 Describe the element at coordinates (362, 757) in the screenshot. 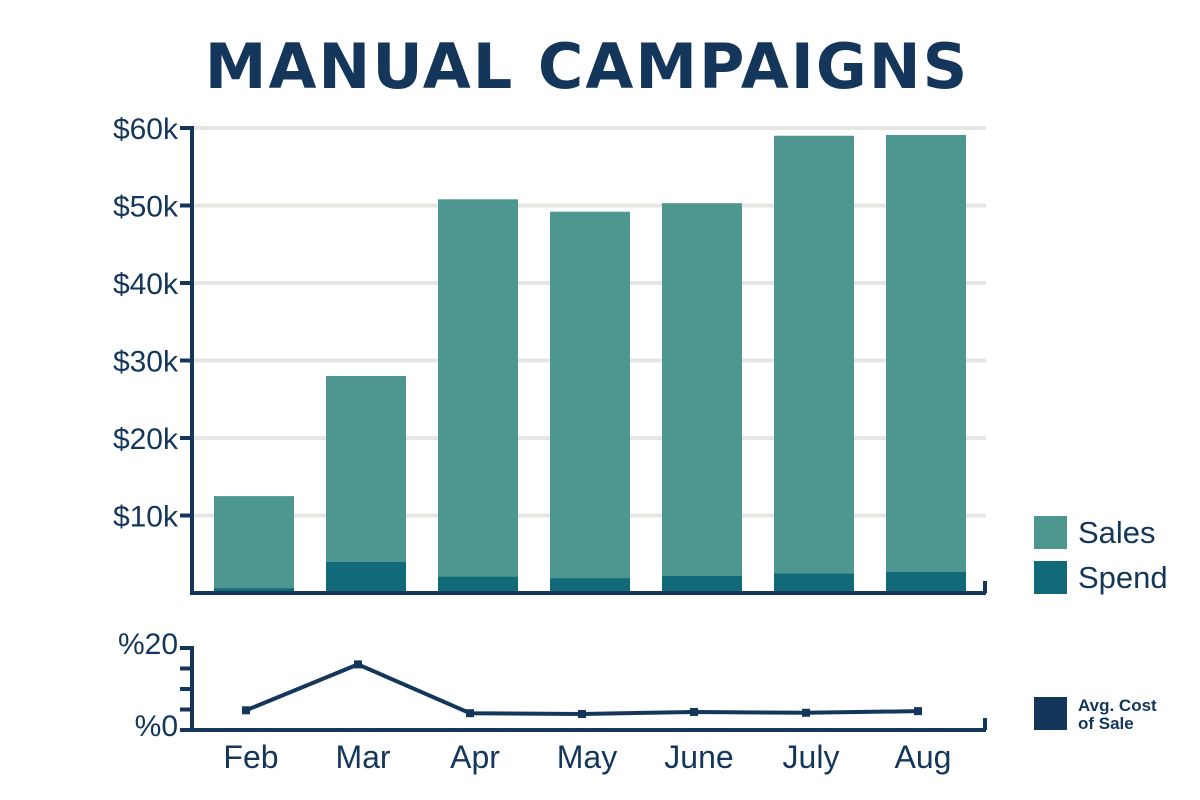

I see `x-tick-label-mar: Mar` at that location.